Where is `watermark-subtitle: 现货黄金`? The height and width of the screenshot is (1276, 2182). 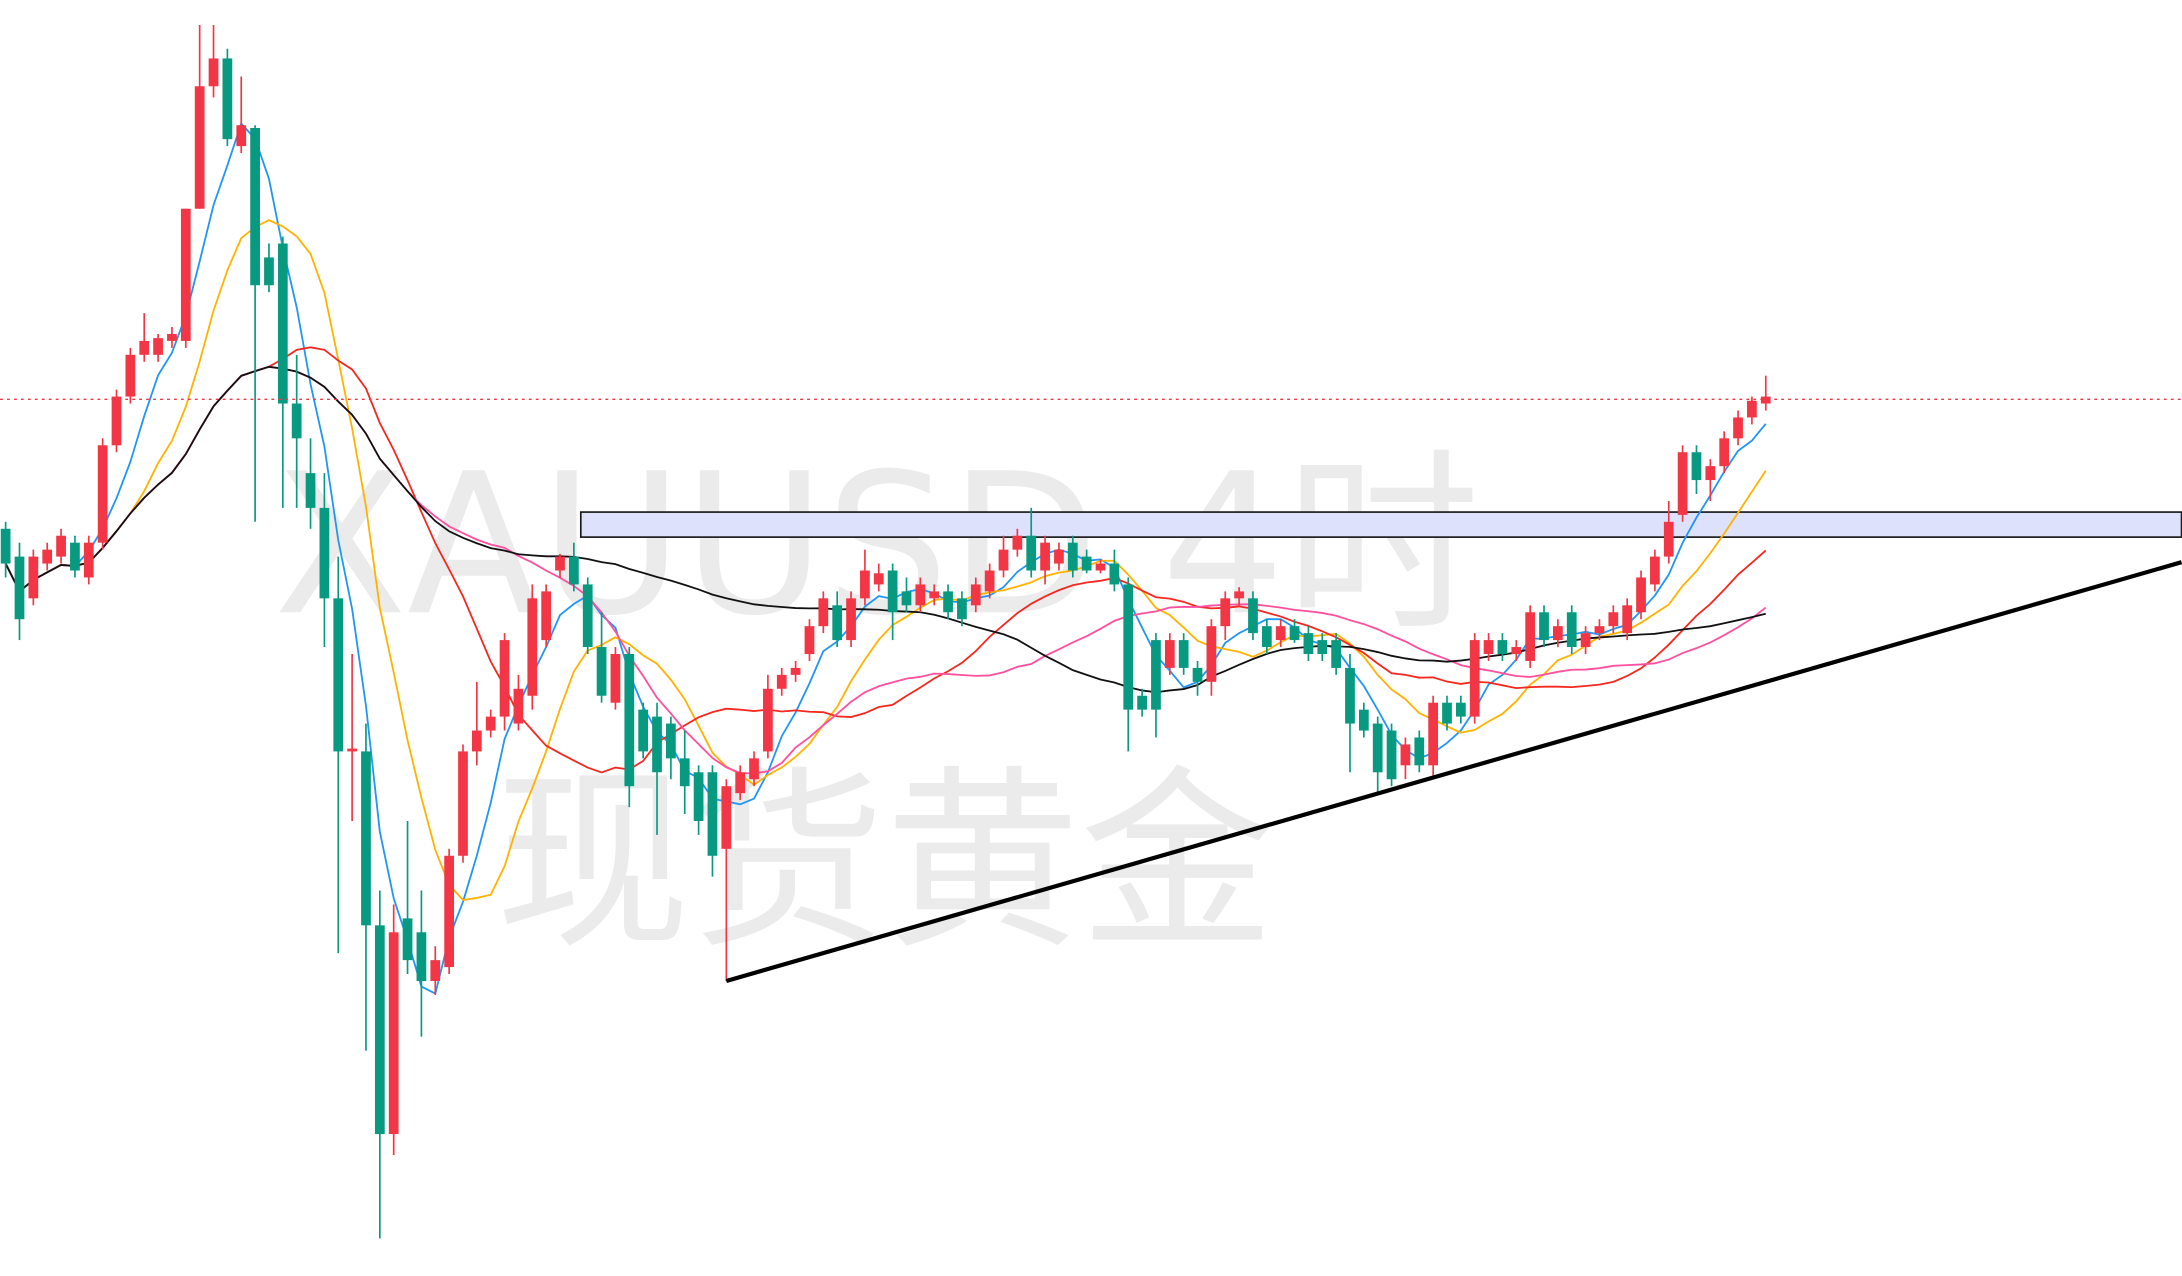
watermark-subtitle: 现货黄金 is located at coordinates (884, 862).